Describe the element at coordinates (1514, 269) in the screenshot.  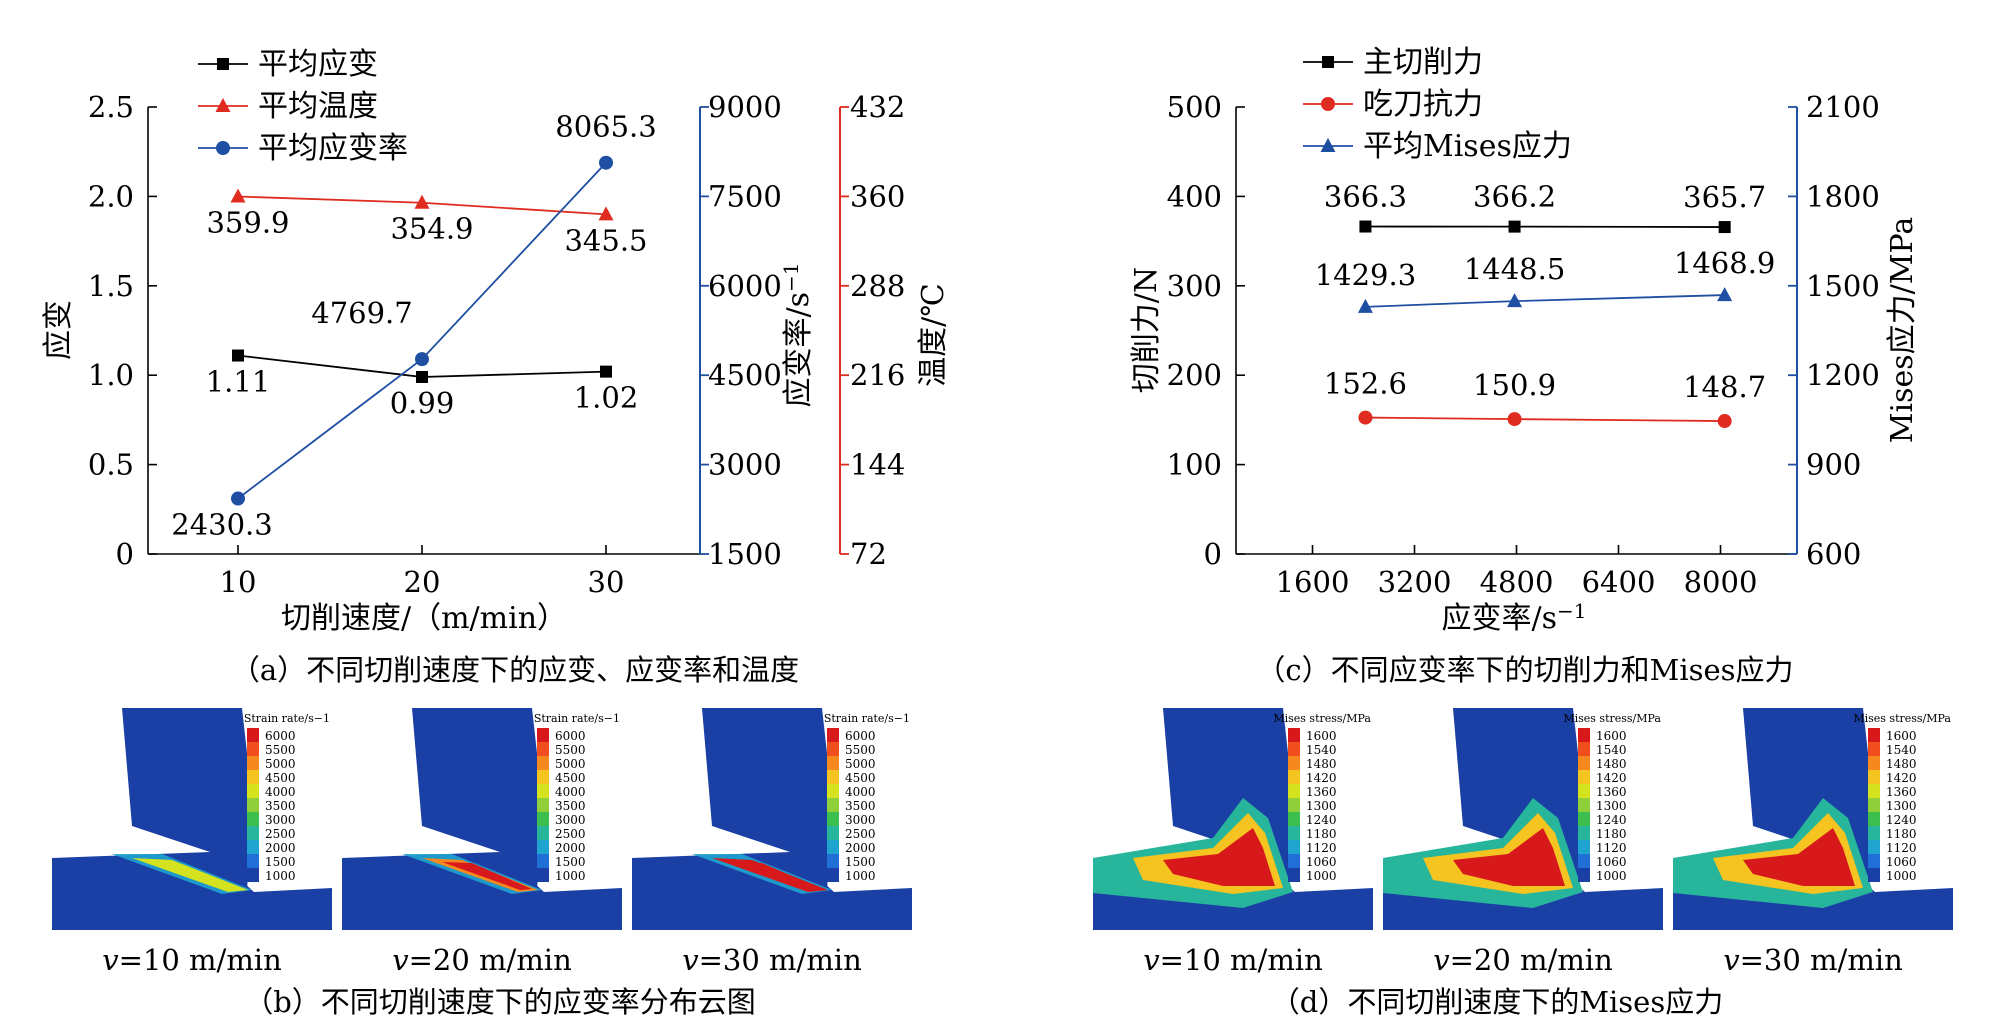
I see `data-label-mises: 1448.5` at that location.